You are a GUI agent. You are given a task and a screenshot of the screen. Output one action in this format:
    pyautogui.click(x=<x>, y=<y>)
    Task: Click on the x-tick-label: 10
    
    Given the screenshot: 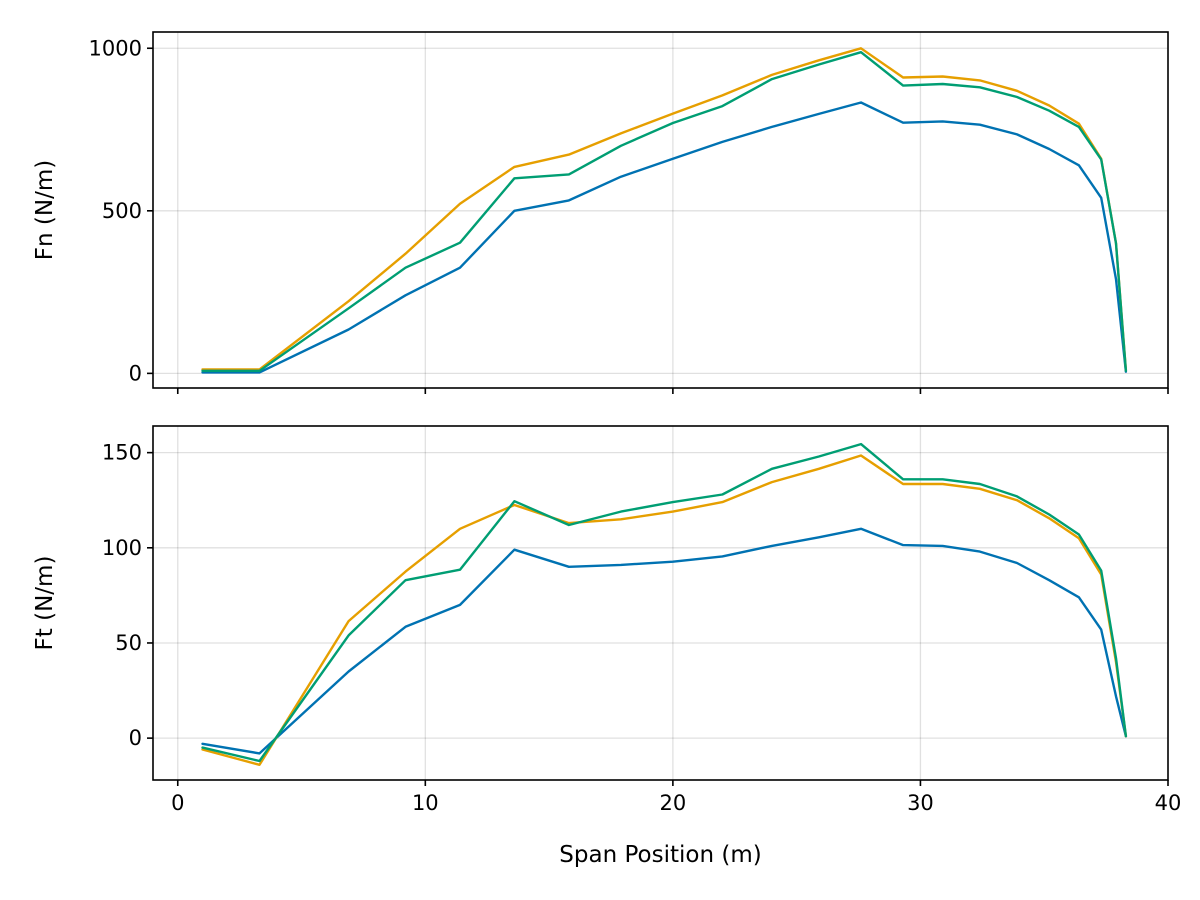 What is the action you would take?
    pyautogui.click(x=425, y=803)
    